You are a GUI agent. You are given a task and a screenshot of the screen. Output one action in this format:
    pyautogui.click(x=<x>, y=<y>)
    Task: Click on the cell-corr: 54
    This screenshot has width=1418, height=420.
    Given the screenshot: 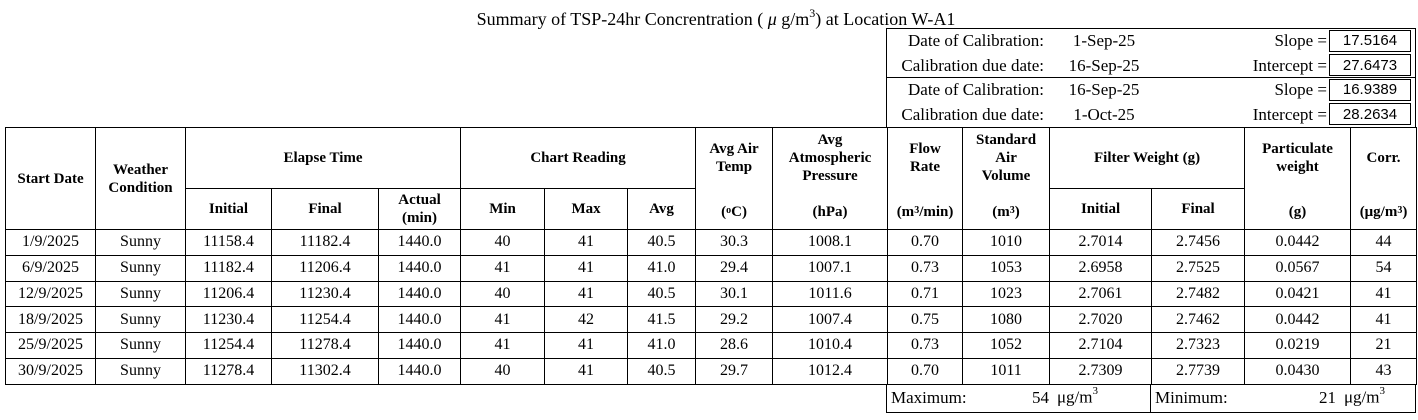 What is the action you would take?
    pyautogui.click(x=1384, y=268)
    